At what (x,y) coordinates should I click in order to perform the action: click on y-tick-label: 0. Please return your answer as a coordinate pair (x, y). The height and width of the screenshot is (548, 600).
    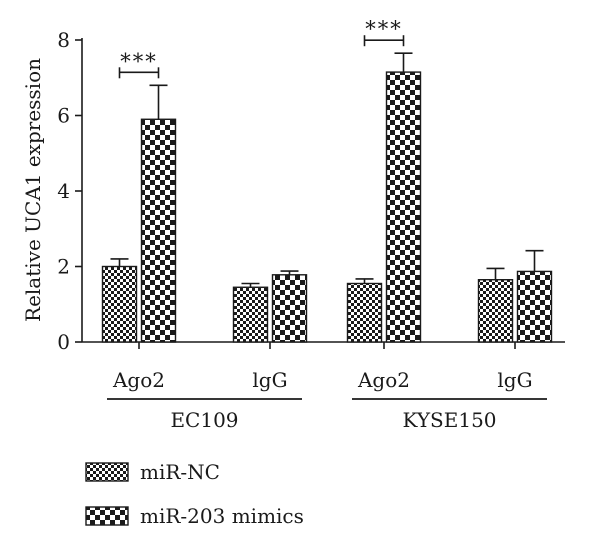
    Looking at the image, I should click on (63, 342).